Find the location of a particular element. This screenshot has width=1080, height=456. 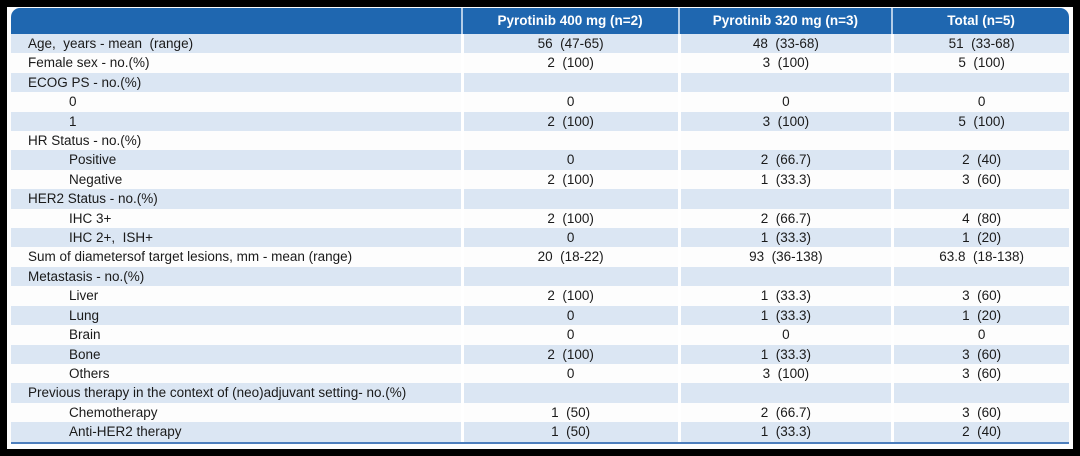

table-row: HER2 Status - no.(%) is located at coordinates (540, 199).